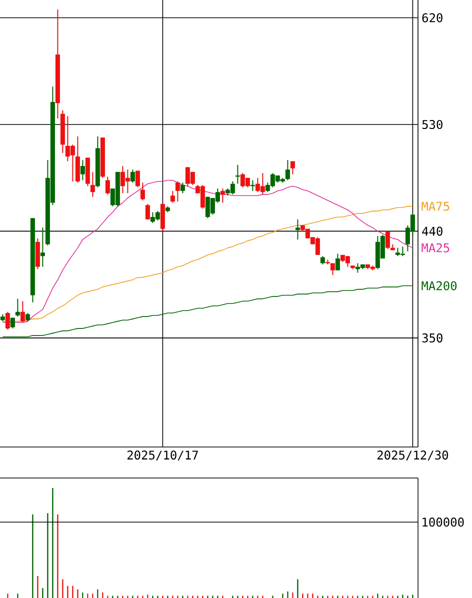 The width and height of the screenshot is (472, 598). What do you see at coordinates (432, 17) in the screenshot?
I see `y-tick-label: 620` at bounding box center [432, 17].